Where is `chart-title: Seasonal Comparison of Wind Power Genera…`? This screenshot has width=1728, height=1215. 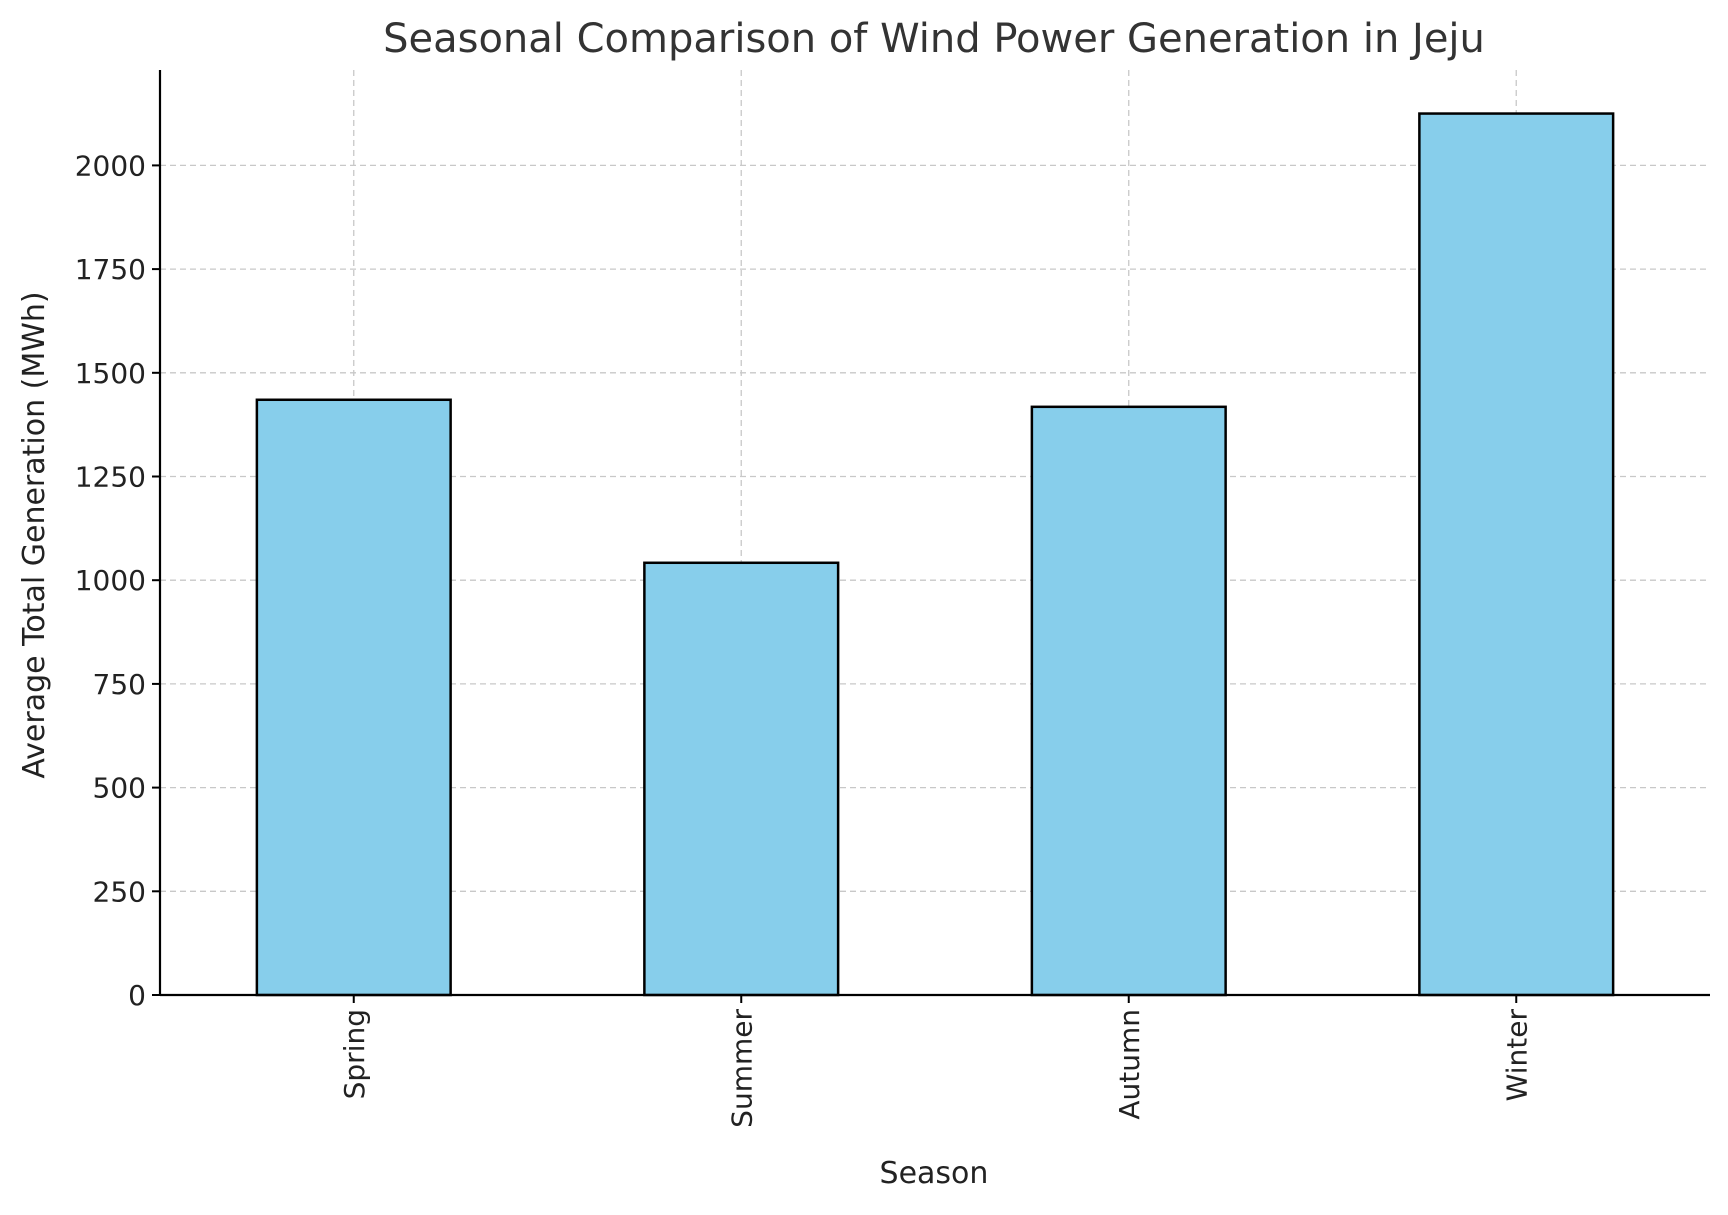 chart-title: Seasonal Comparison of Wind Power Genera… is located at coordinates (934, 39).